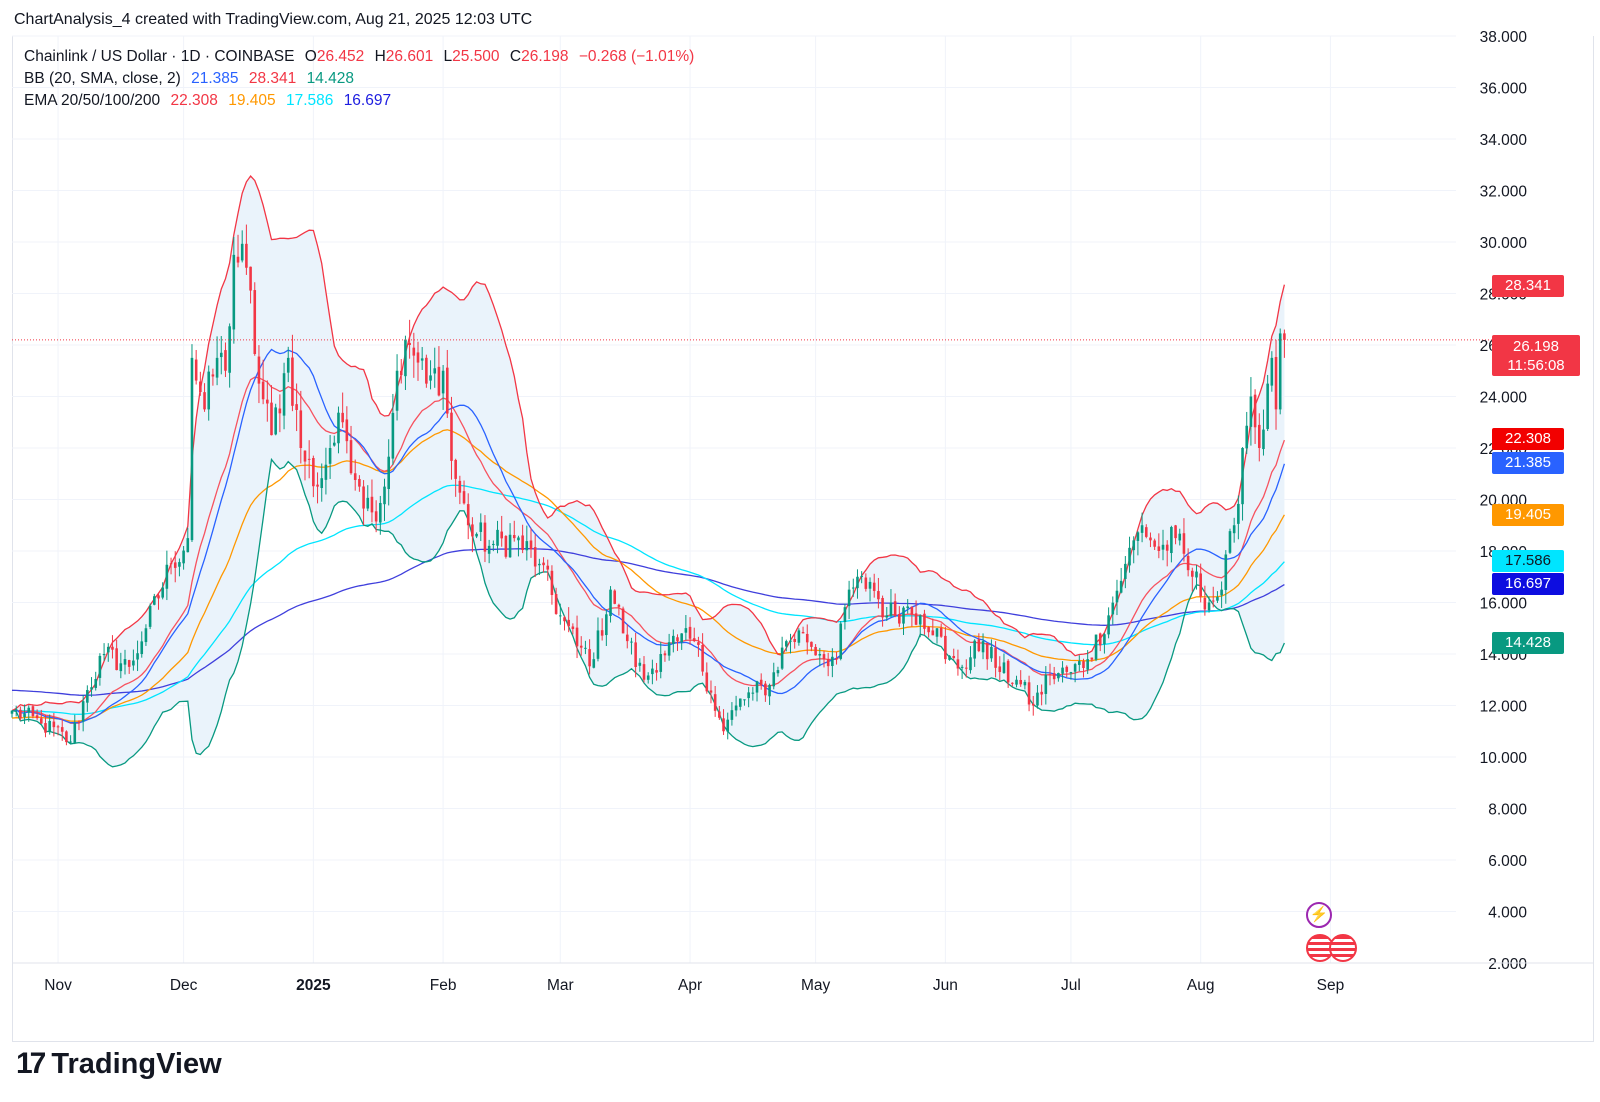 Image resolution: width=1600 pixels, height=1102 pixels. I want to click on time-axis: Nov Dec 2025 Feb Mar Apr May Jun Jul Aug Sep, so click(803, 978).